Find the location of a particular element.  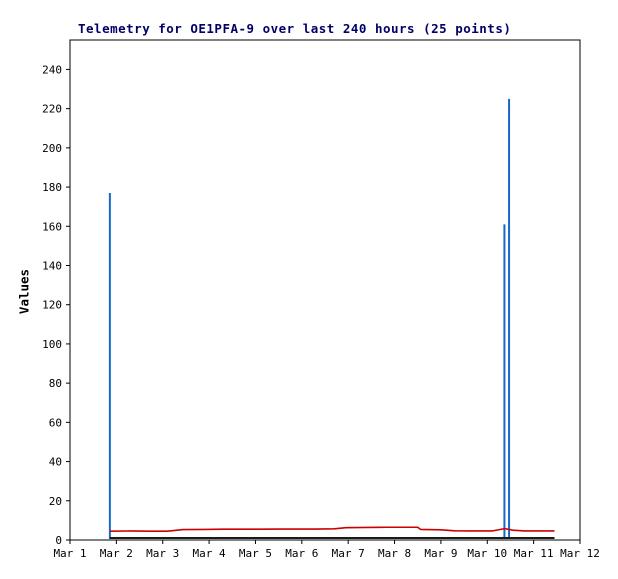

x-tick-label: Mar 10 is located at coordinates (487, 553).